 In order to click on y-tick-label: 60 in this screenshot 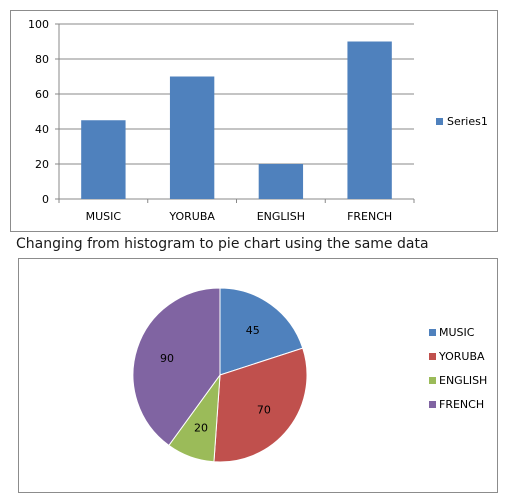, I will do `click(42, 94)`.